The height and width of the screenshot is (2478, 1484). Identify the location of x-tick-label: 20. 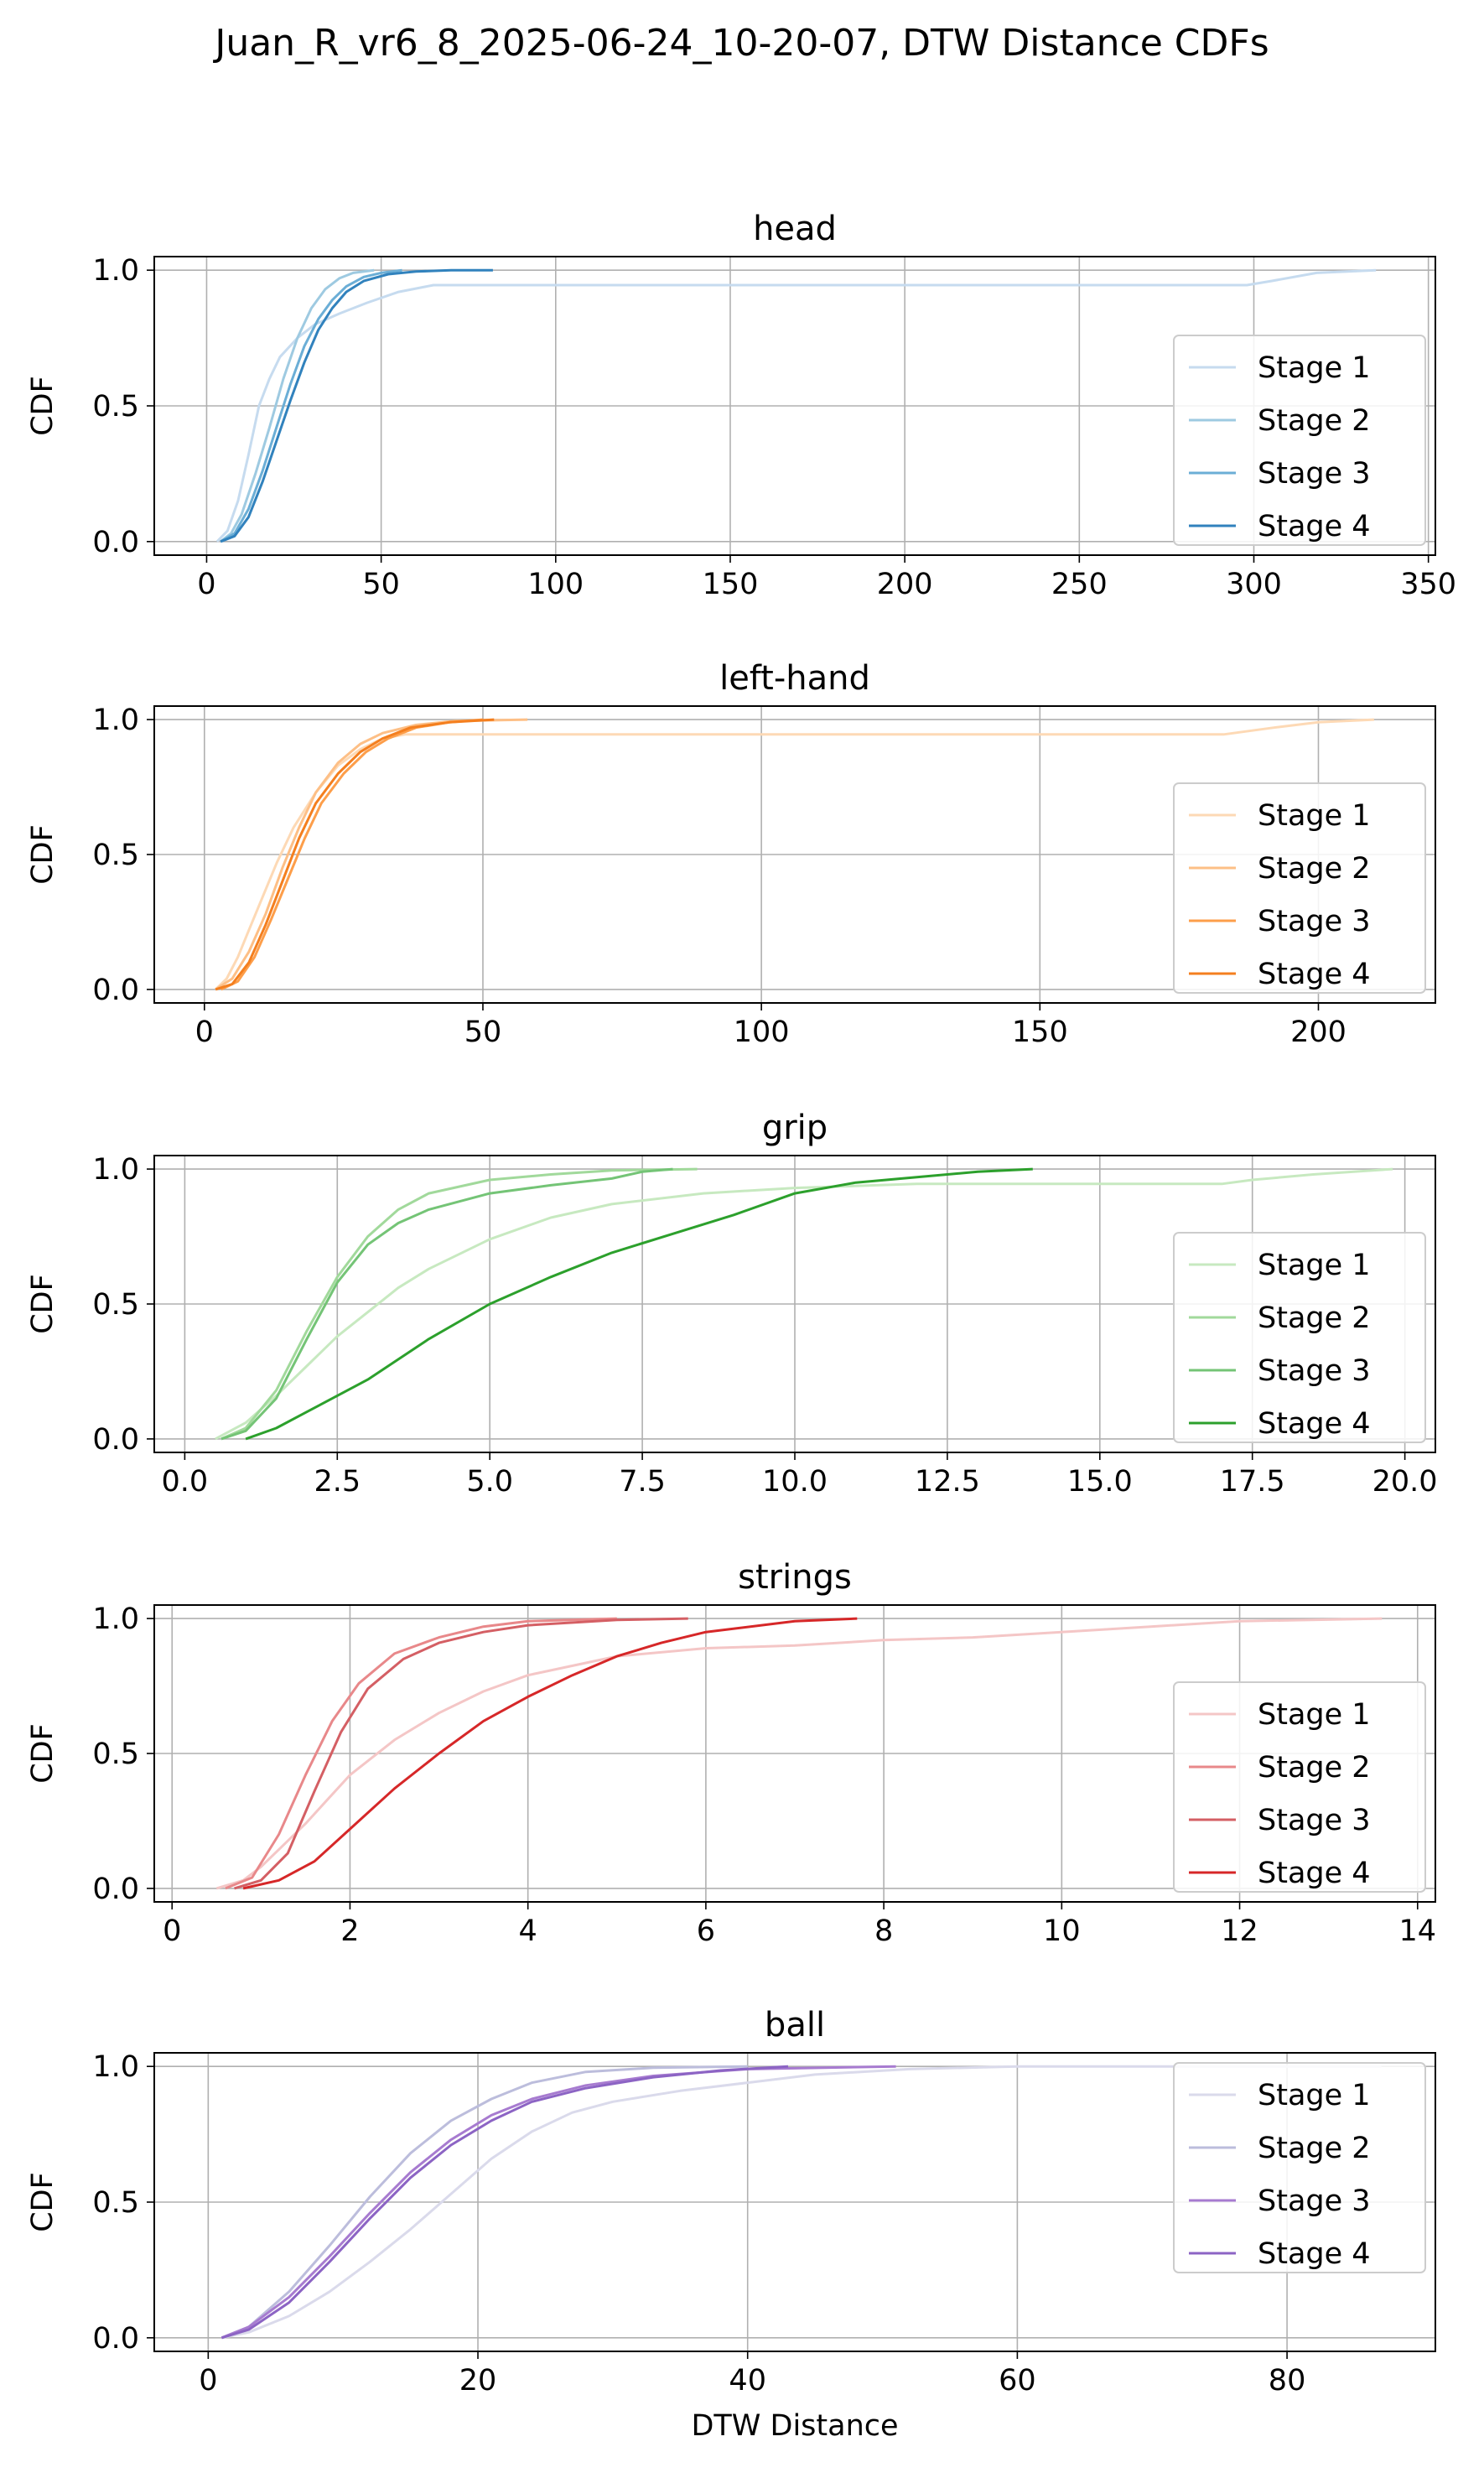
(478, 2380).